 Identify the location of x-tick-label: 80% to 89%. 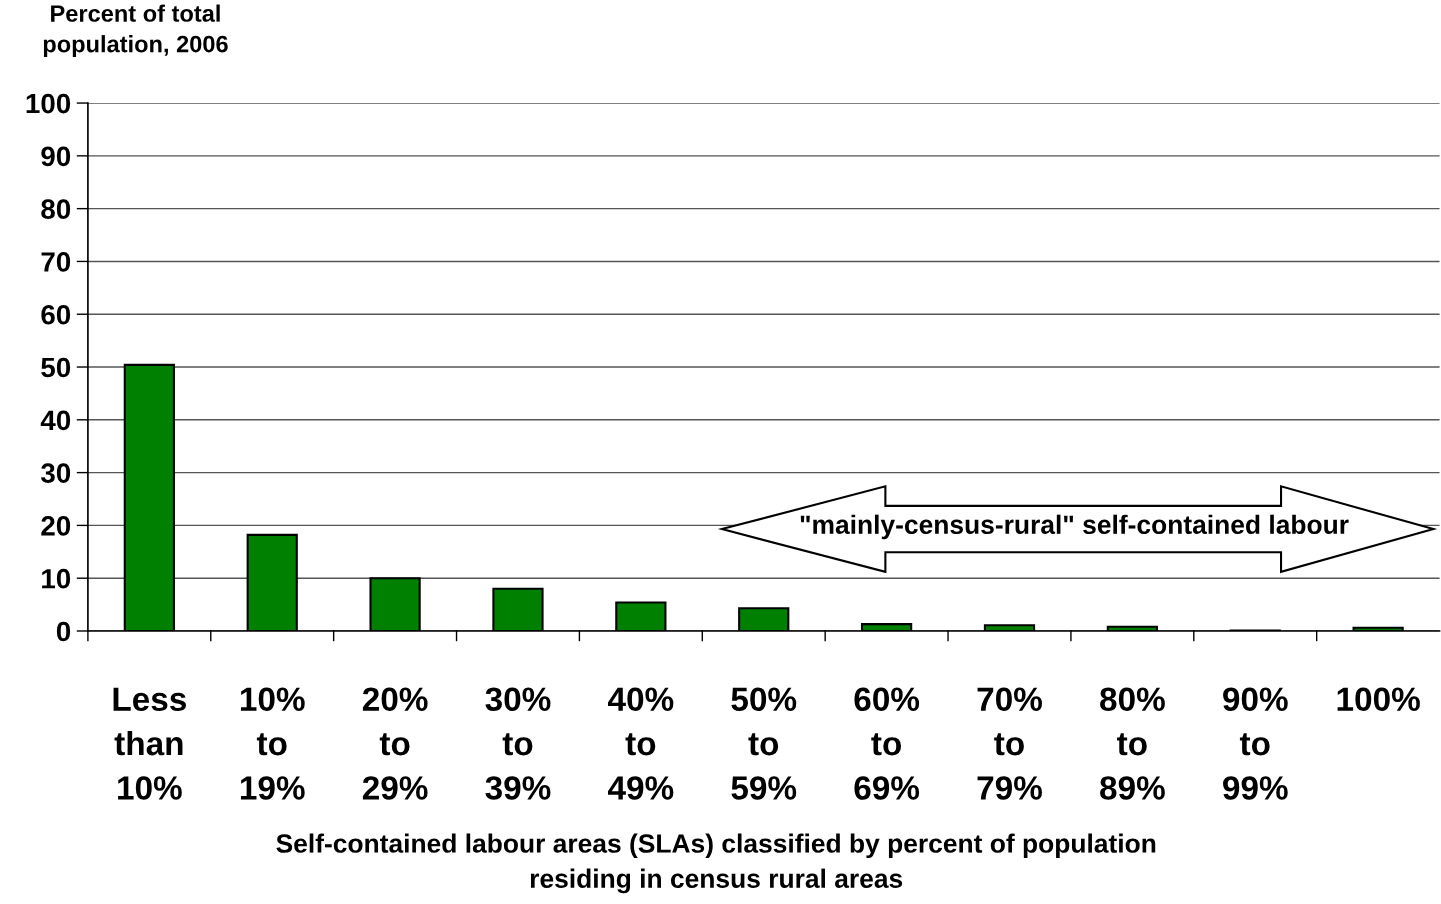
(1132, 743).